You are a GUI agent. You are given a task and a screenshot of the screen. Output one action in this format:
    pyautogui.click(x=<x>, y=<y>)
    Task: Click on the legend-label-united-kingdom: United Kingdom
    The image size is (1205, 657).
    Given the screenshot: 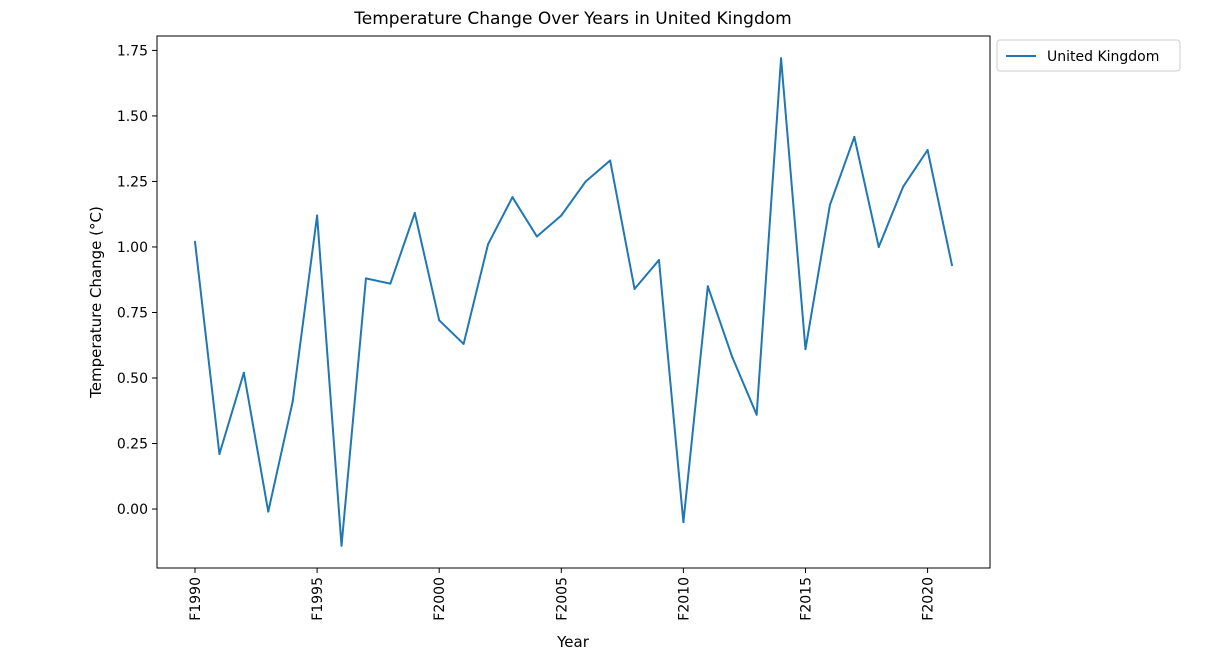 What is the action you would take?
    pyautogui.click(x=1103, y=57)
    